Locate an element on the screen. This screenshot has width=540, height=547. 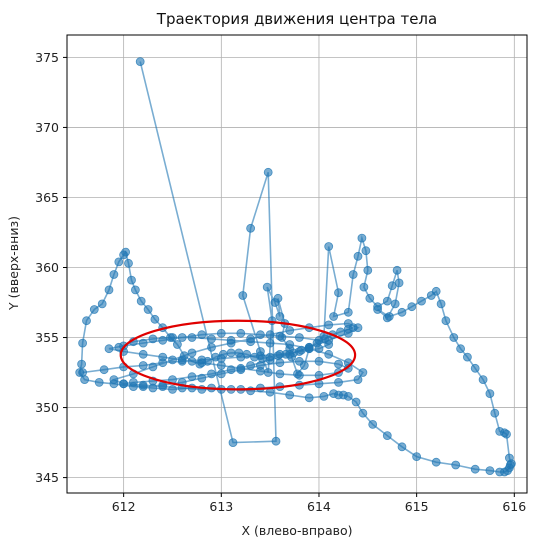
y-tick-label: 360 is located at coordinates (47, 267).